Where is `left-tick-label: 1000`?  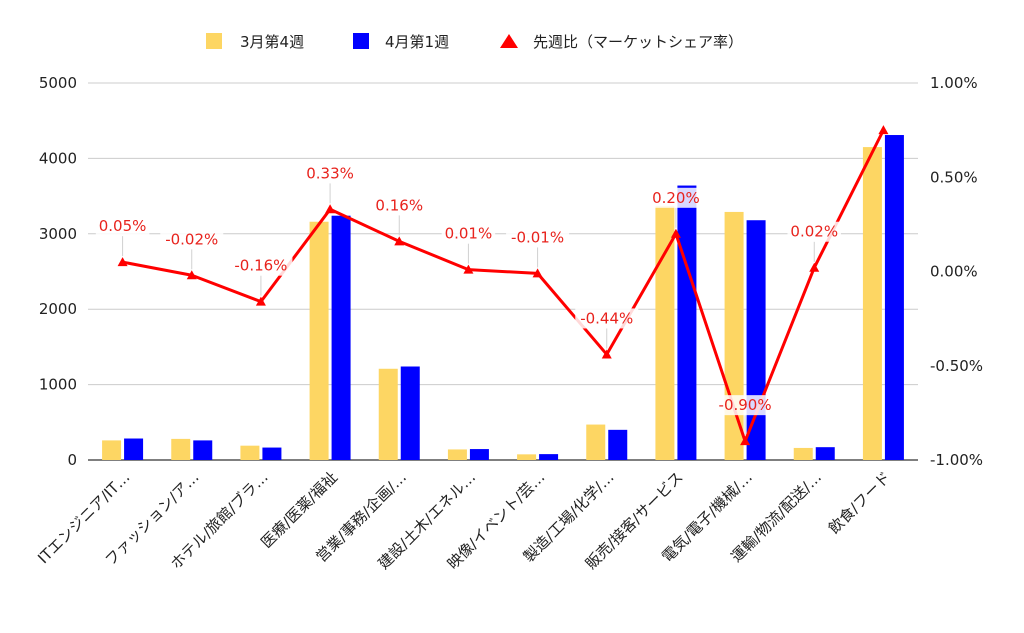
left-tick-label: 1000 is located at coordinates (58, 385).